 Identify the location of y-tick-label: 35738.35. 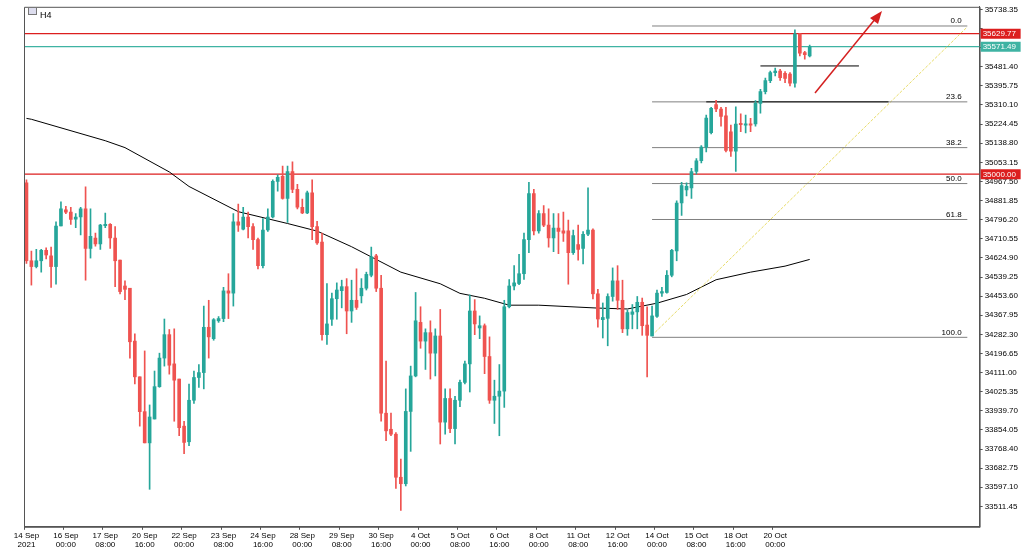
(1001, 9).